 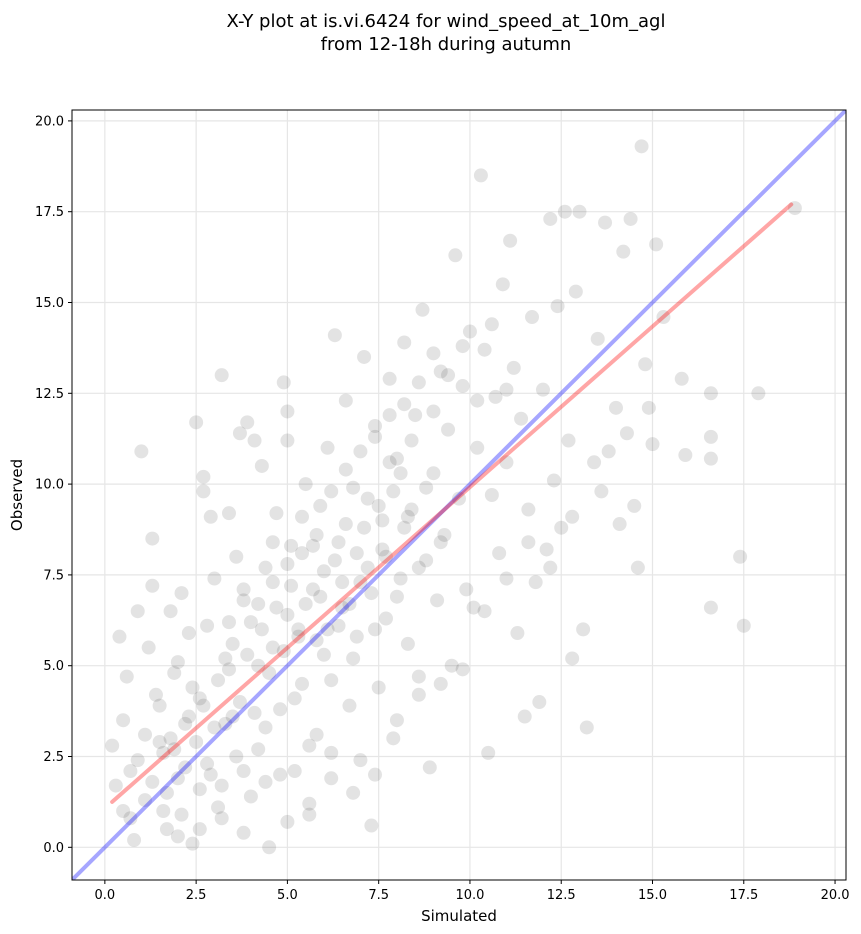 I want to click on x-tick-label: 17.5, so click(x=743, y=895).